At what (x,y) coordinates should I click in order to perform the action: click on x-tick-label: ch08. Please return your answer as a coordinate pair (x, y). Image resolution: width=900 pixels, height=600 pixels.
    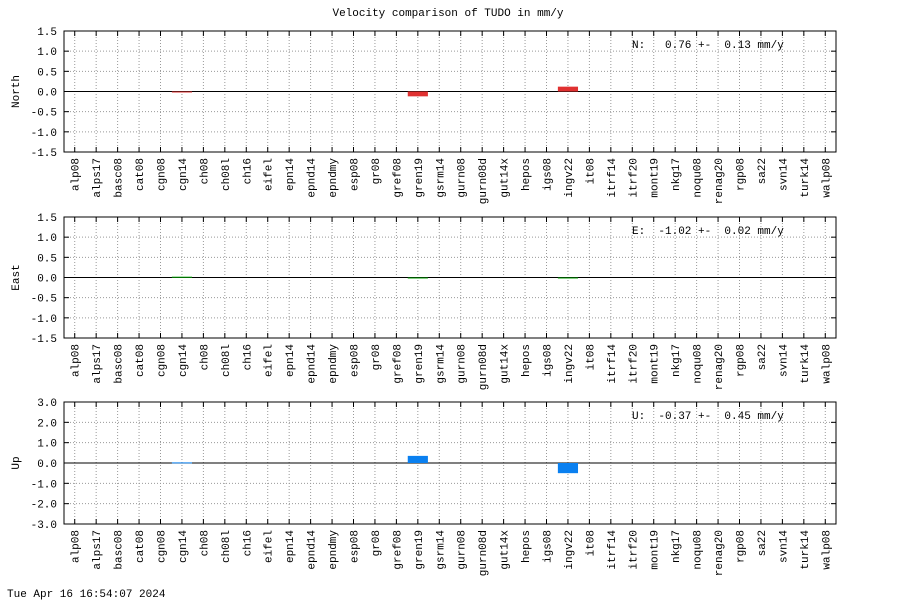
    Looking at the image, I should click on (205, 171).